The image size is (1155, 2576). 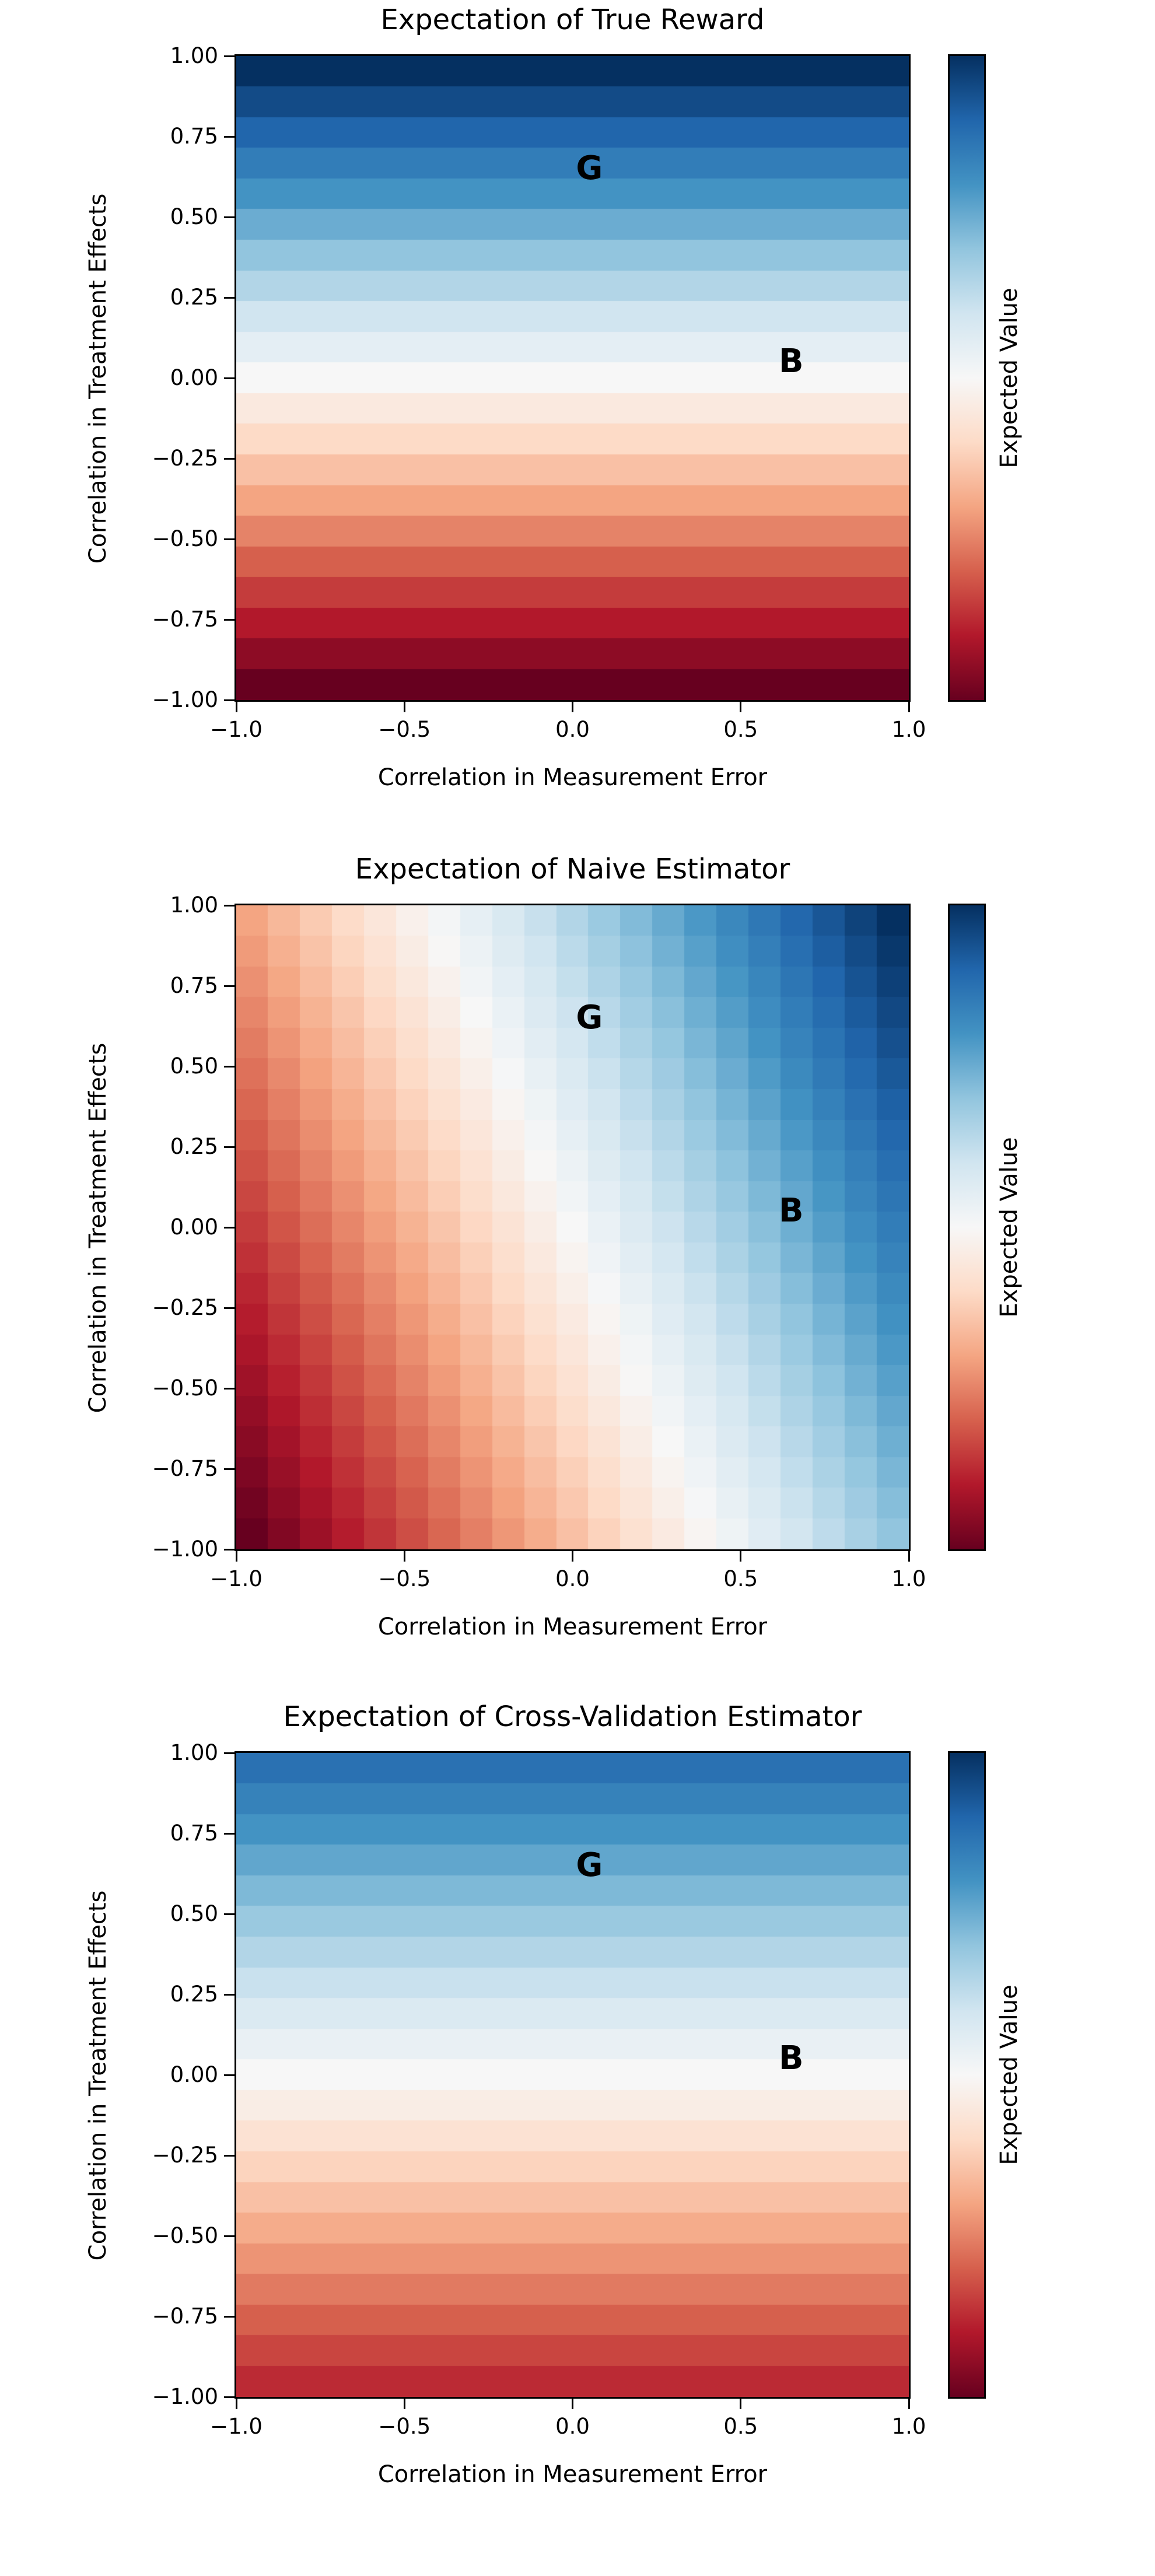 I want to click on subplot-title: Expectation of True Reward, so click(x=572, y=20).